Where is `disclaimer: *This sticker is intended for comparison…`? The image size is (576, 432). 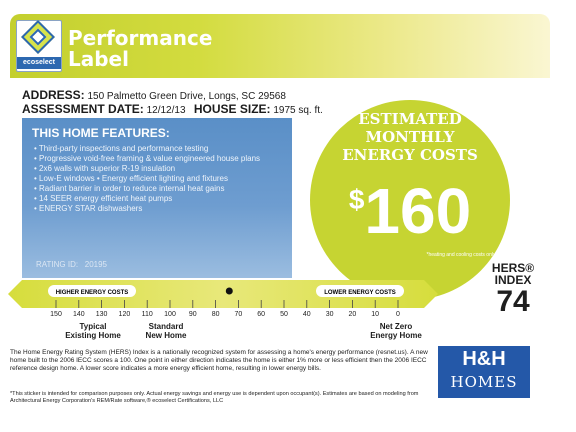 disclaimer: *This sticker is intended for comparison… is located at coordinates (214, 397).